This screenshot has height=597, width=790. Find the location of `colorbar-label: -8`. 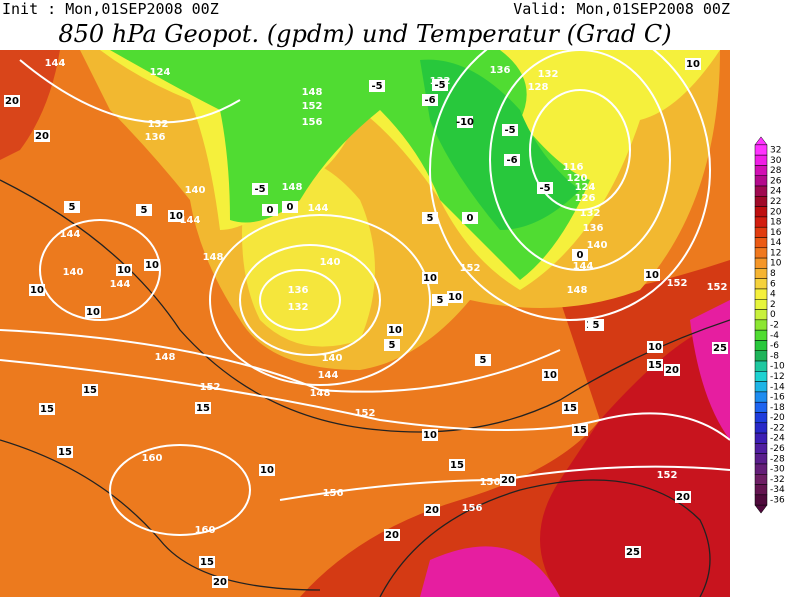

colorbar-label: -8 is located at coordinates (774, 356).